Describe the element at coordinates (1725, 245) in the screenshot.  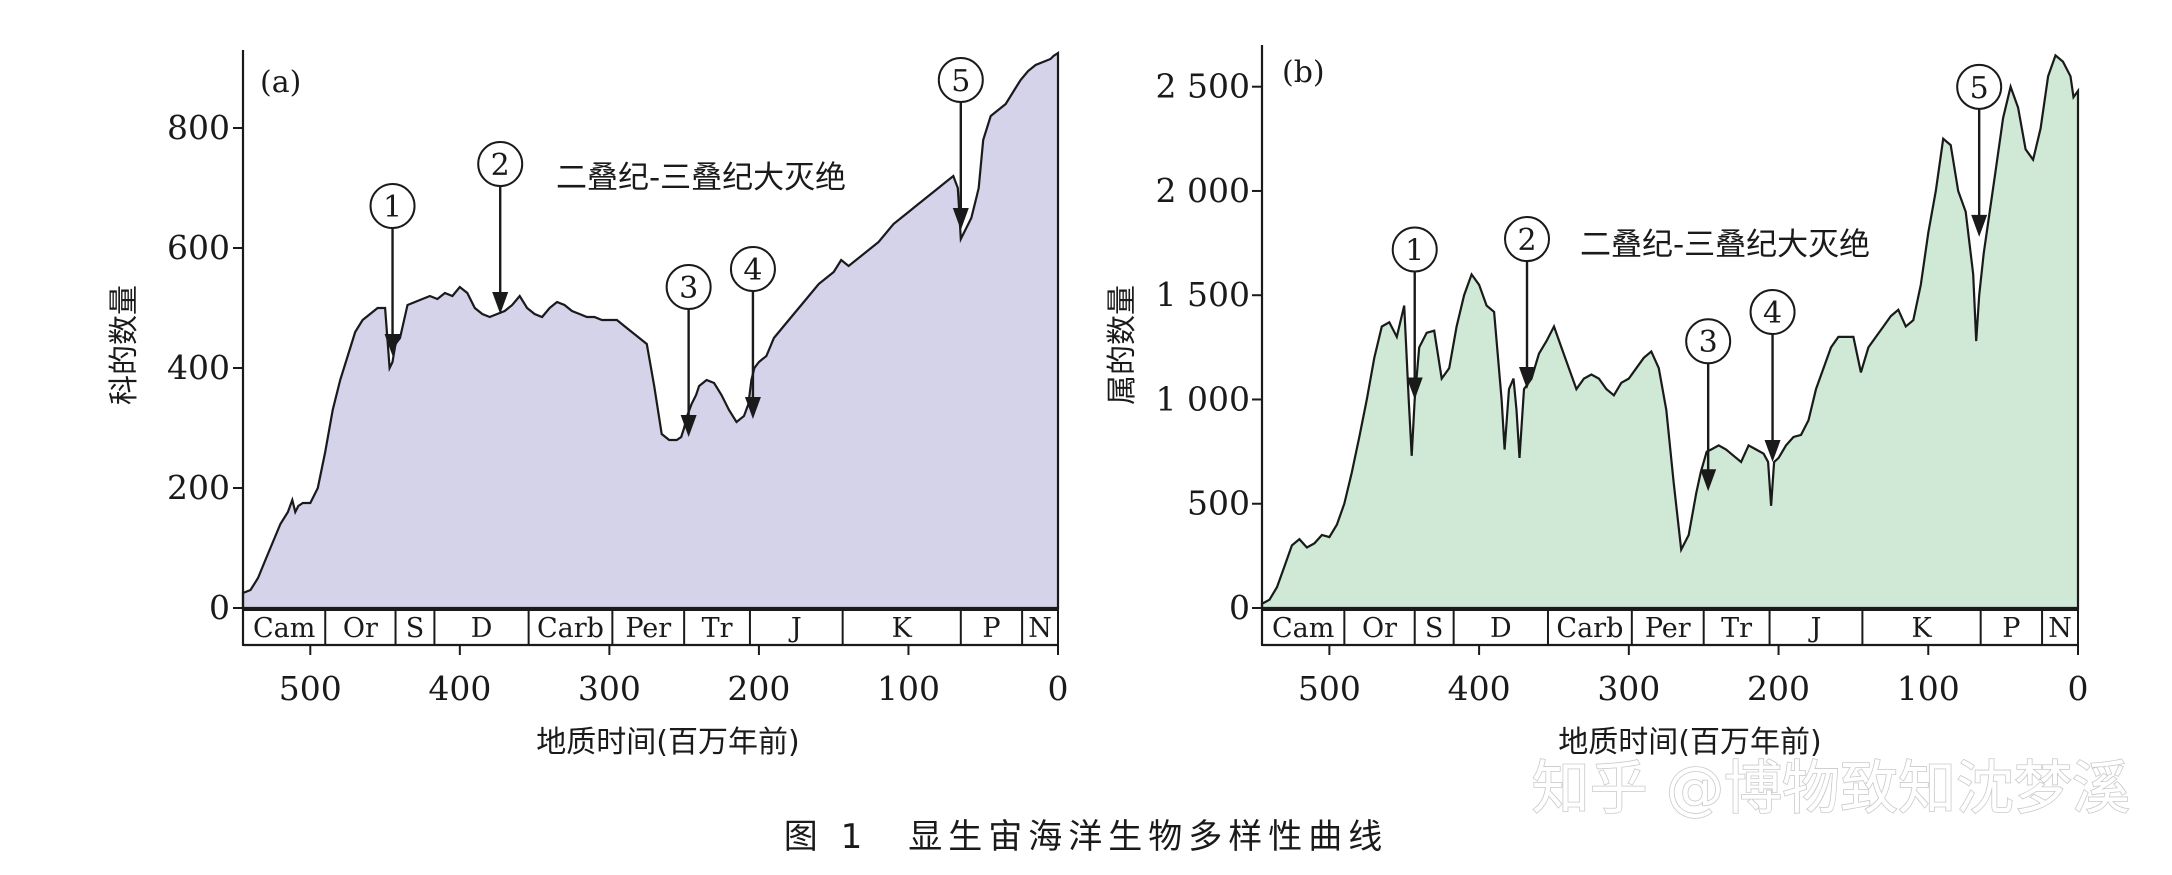
I see `panel-b-annotation: 二叠纪-三叠纪大灭绝` at that location.